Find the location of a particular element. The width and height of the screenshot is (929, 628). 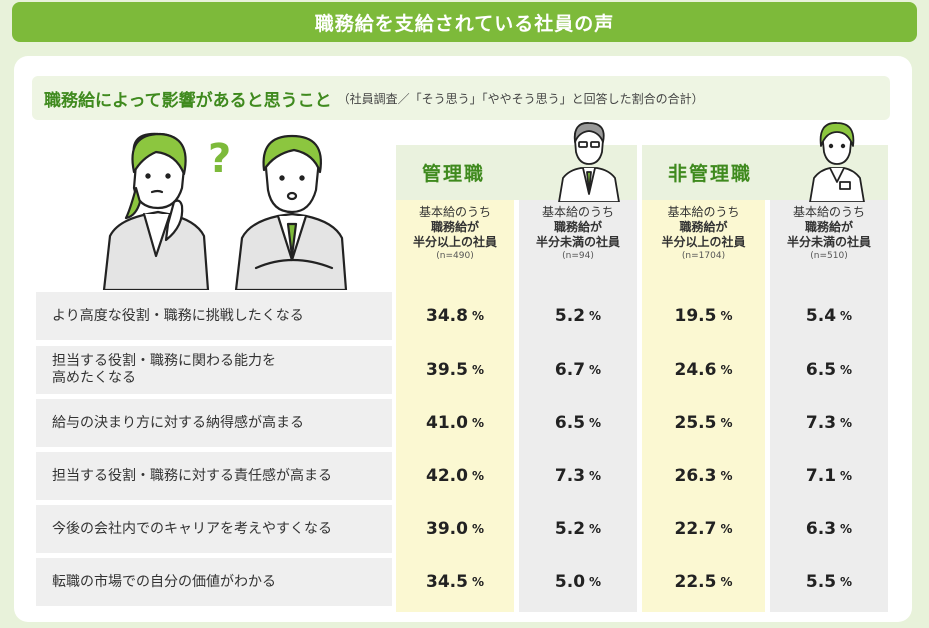

value-cell: 6.3% is located at coordinates (829, 529).